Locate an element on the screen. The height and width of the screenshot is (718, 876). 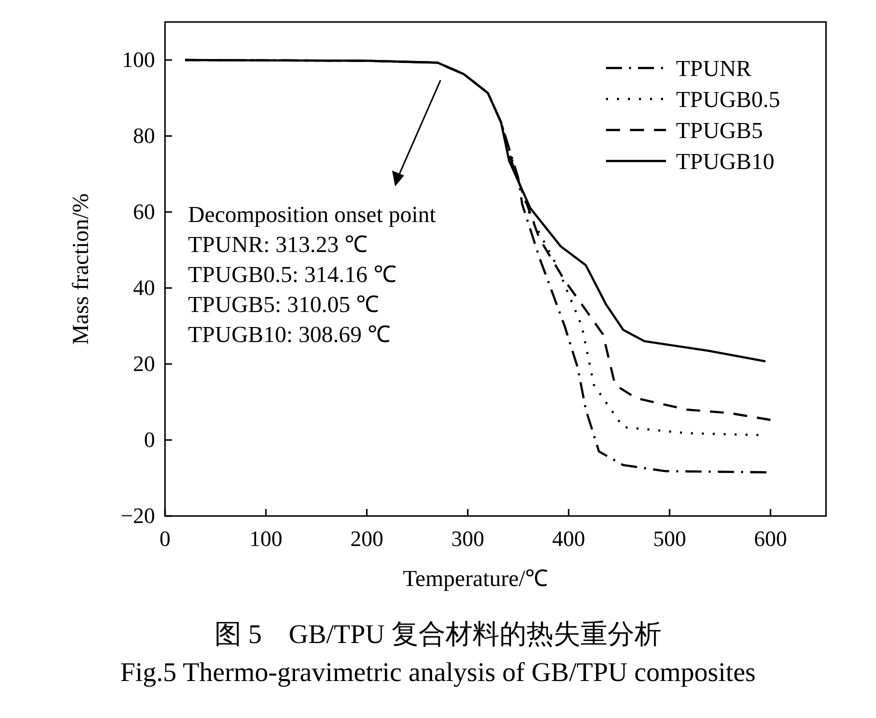
y-tick-label: 60 is located at coordinates (144, 211).